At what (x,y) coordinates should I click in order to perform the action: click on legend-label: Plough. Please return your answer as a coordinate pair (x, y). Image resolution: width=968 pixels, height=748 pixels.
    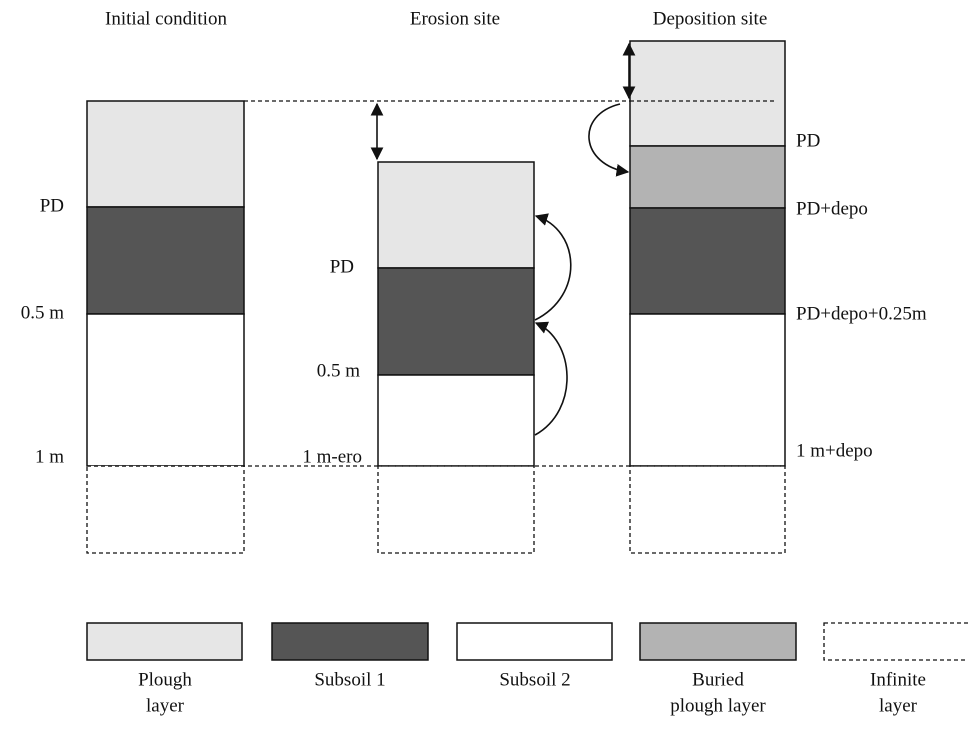
    Looking at the image, I should click on (165, 679).